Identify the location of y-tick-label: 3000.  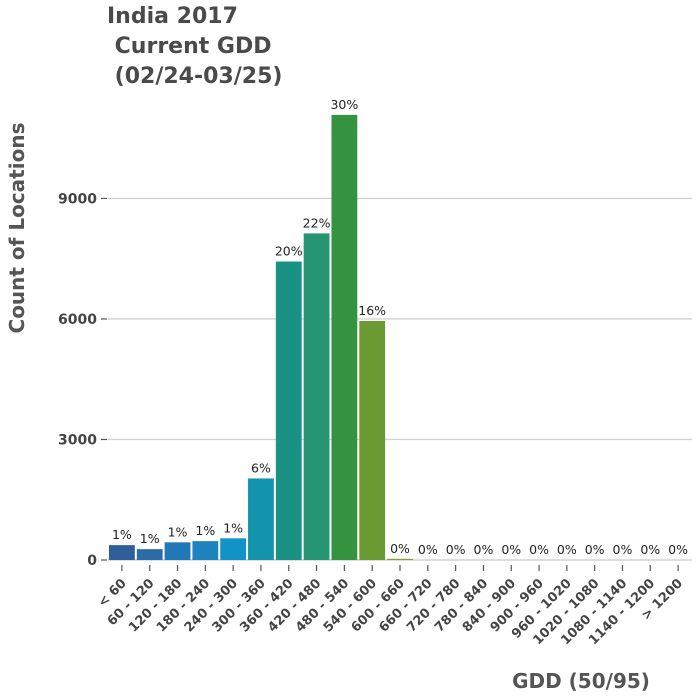
(77, 440).